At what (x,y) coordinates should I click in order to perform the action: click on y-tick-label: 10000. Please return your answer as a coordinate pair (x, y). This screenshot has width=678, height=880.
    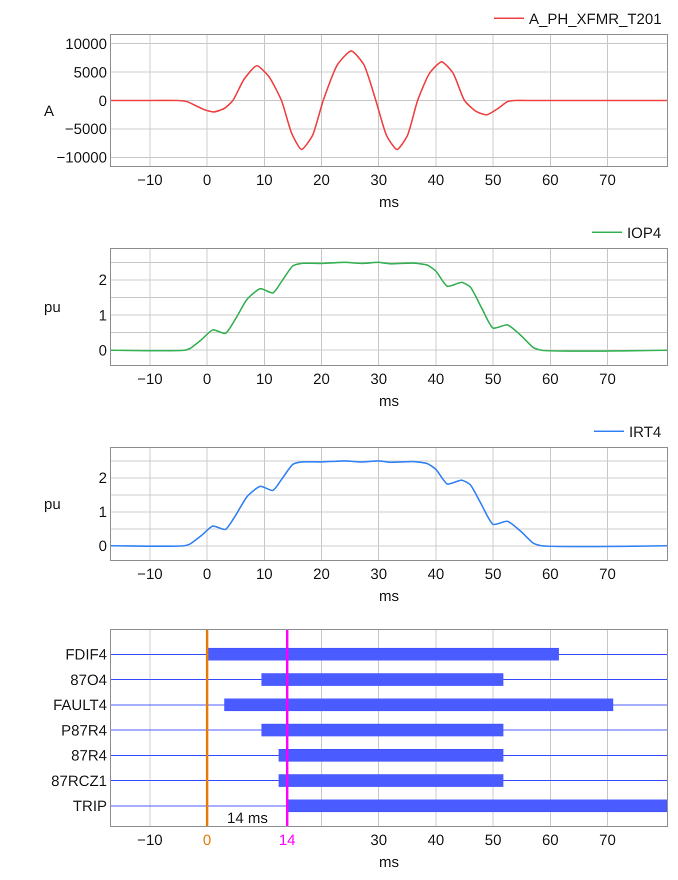
    Looking at the image, I should click on (86, 44).